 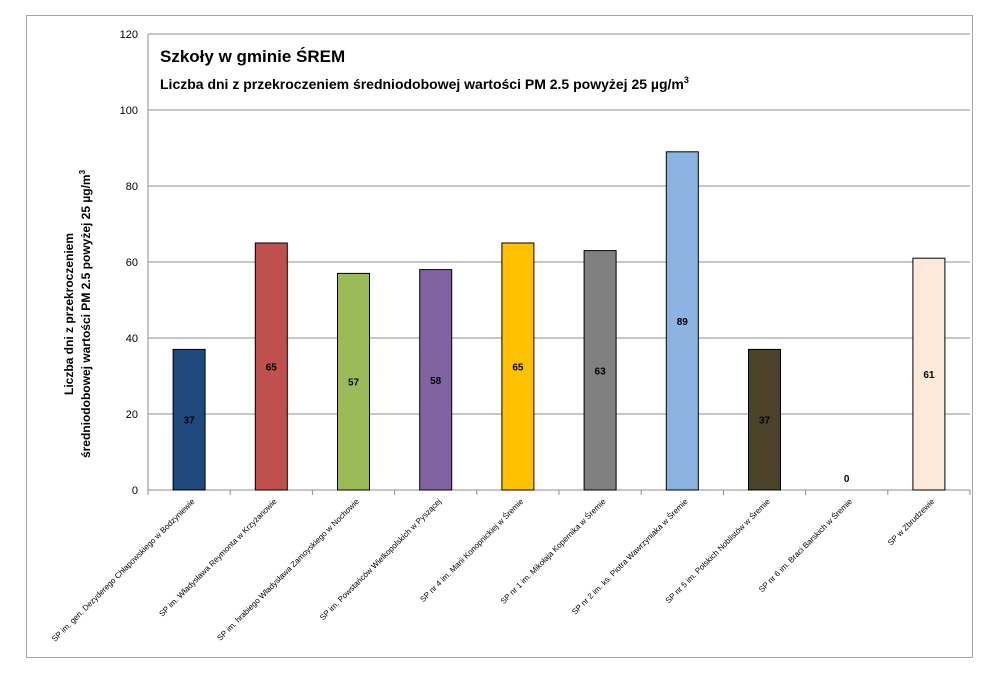 I want to click on y-tick-label: 0, so click(x=135, y=491).